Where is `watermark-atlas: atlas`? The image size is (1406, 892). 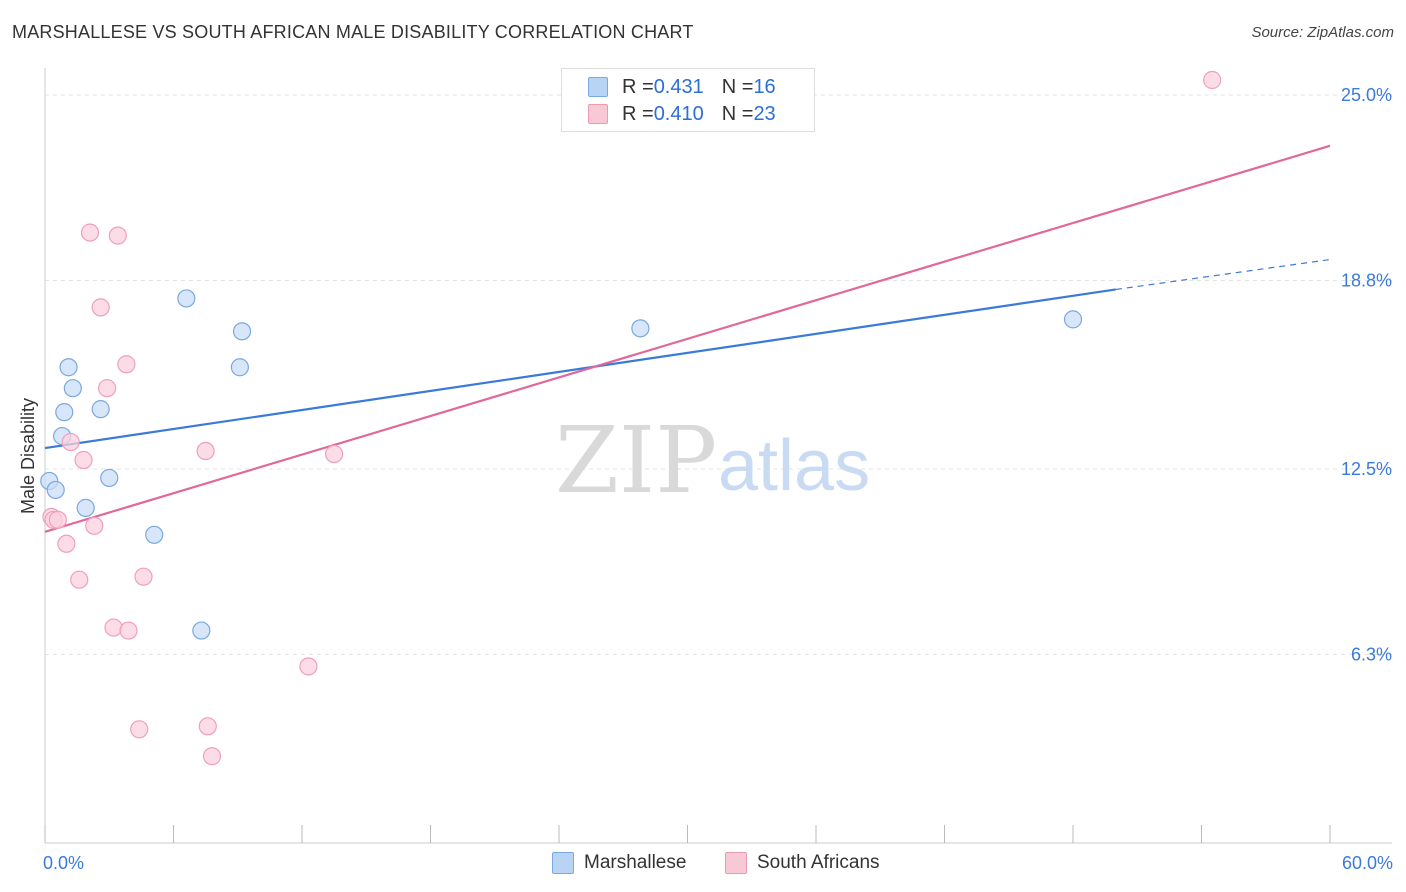 watermark-atlas: atlas is located at coordinates (794, 466).